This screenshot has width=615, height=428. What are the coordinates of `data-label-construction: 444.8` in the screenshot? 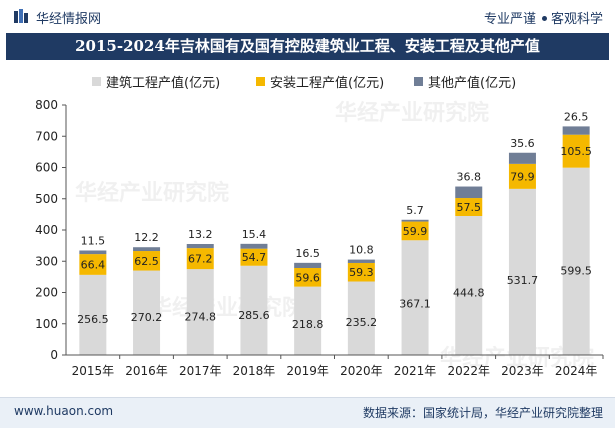 It's located at (469, 292).